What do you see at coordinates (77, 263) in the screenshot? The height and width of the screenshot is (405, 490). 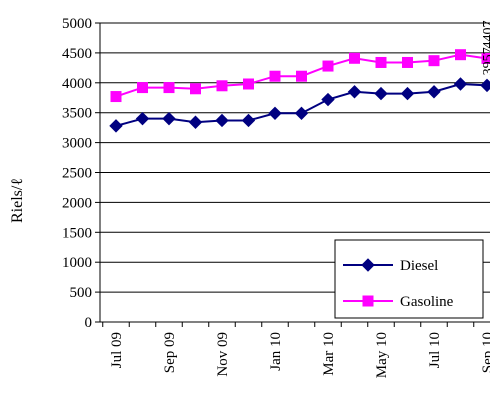 I see `y-tick-label: 1000` at bounding box center [77, 263].